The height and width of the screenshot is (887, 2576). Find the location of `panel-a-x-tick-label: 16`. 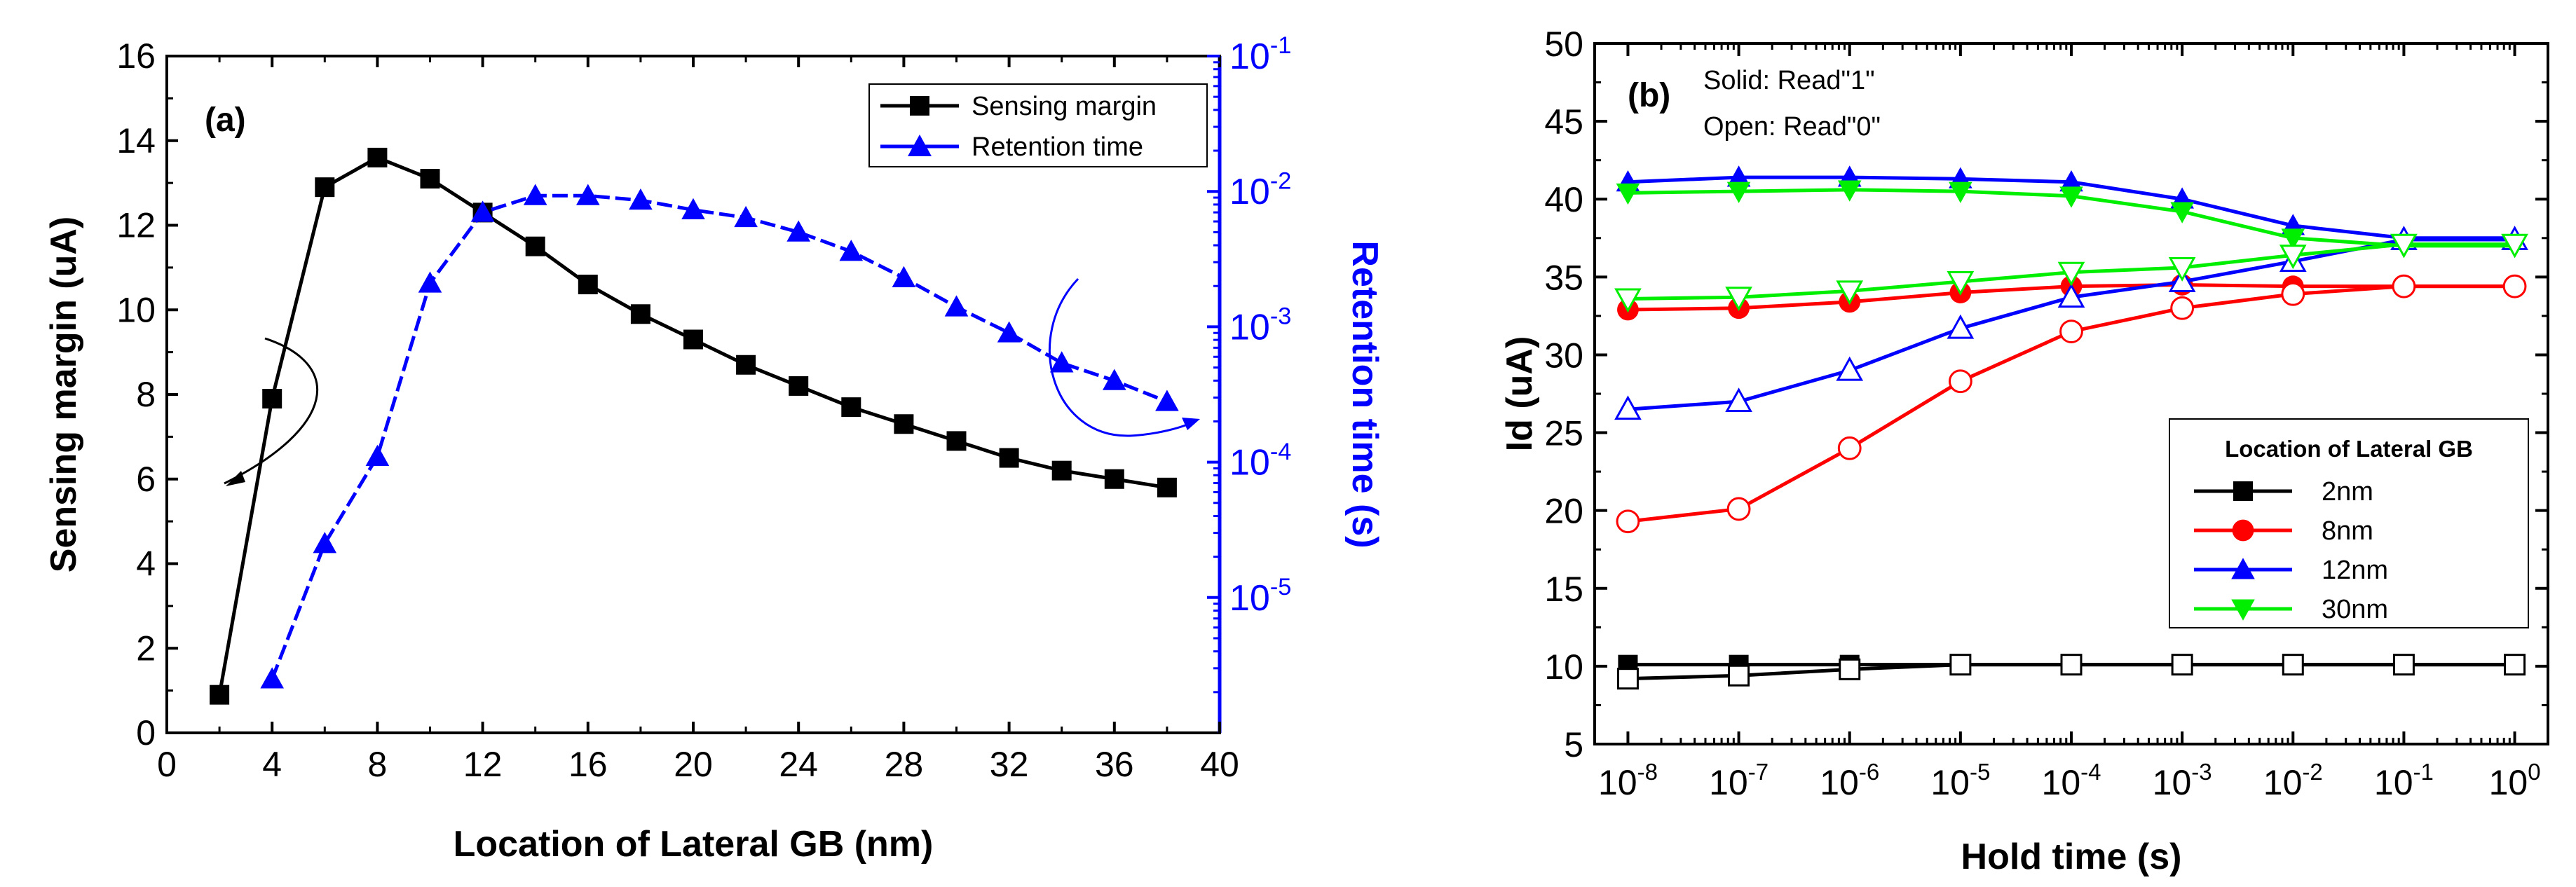

panel-a-x-tick-label: 16 is located at coordinates (588, 764).